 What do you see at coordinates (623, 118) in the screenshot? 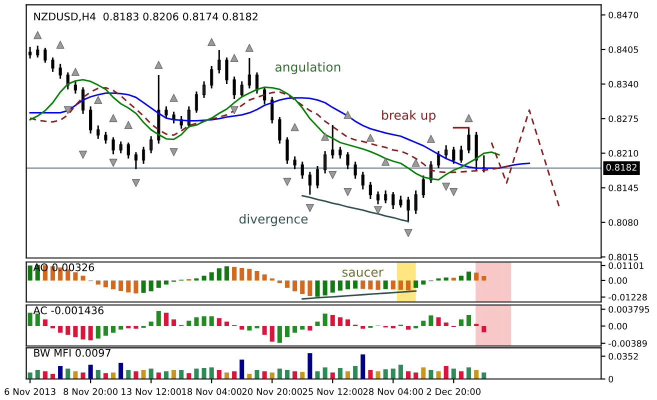
I see `y-tick-label: 0.8275` at bounding box center [623, 118].